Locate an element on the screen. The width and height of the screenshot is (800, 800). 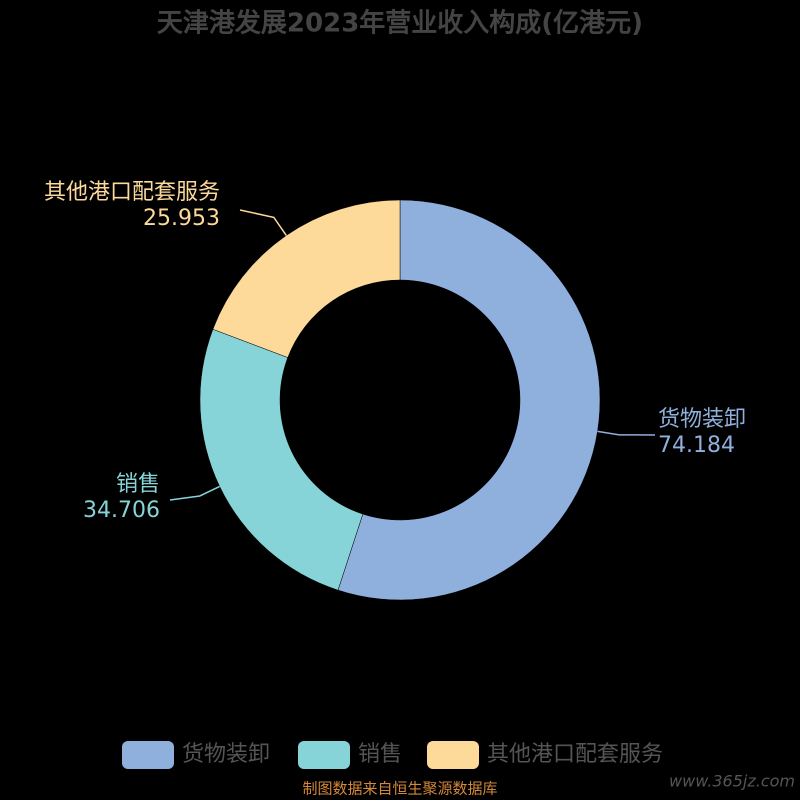
watermark: www.365jz.com is located at coordinates (732, 781).